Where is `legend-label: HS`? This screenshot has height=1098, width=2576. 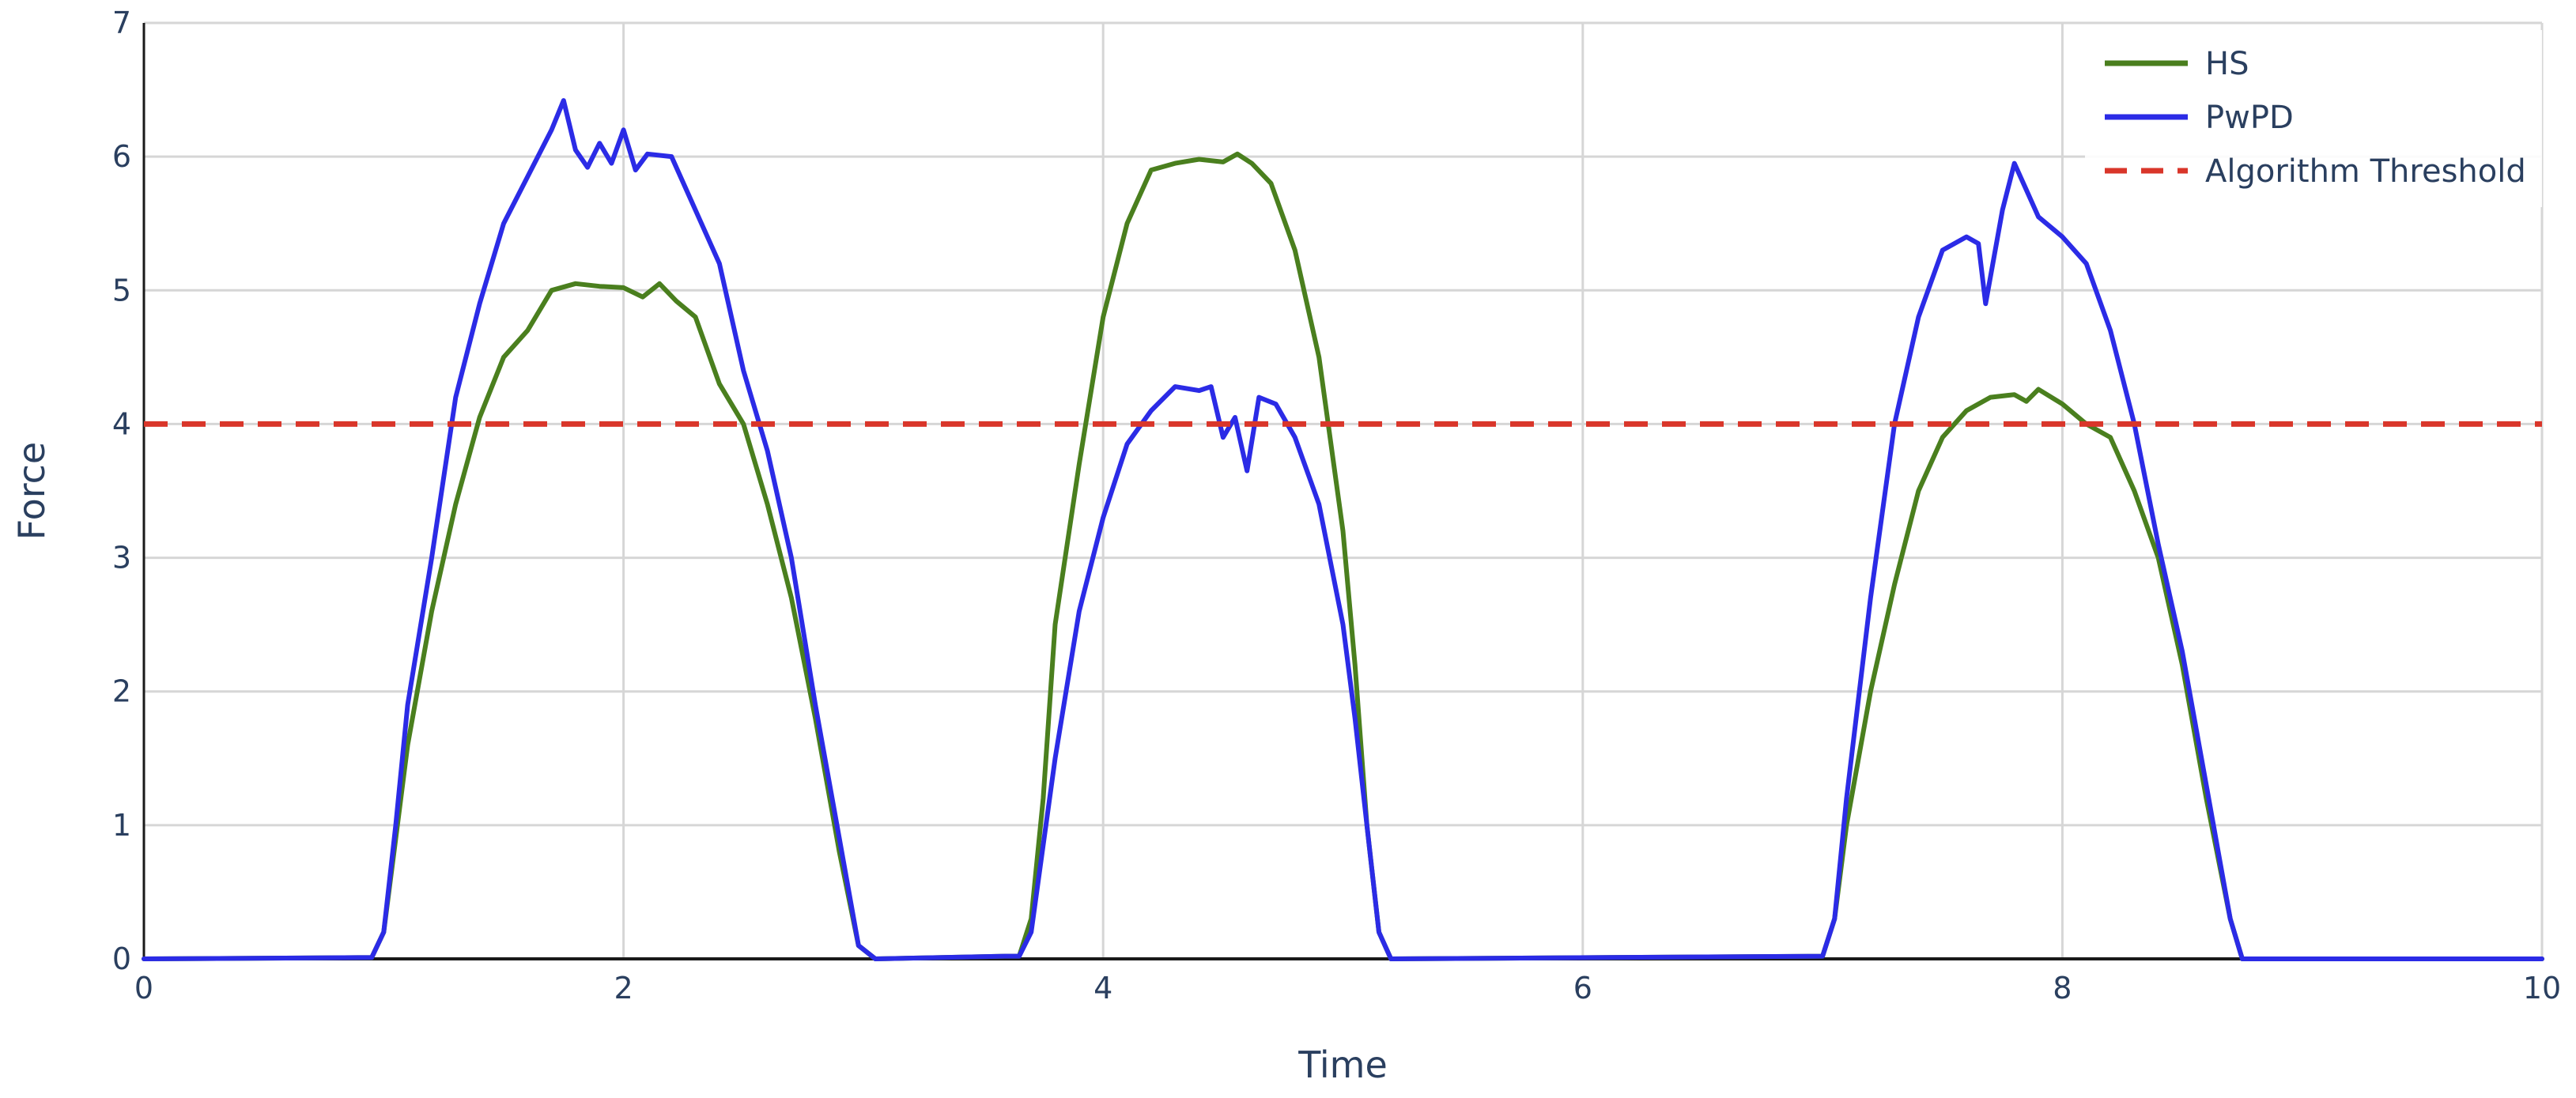 legend-label: HS is located at coordinates (2227, 64).